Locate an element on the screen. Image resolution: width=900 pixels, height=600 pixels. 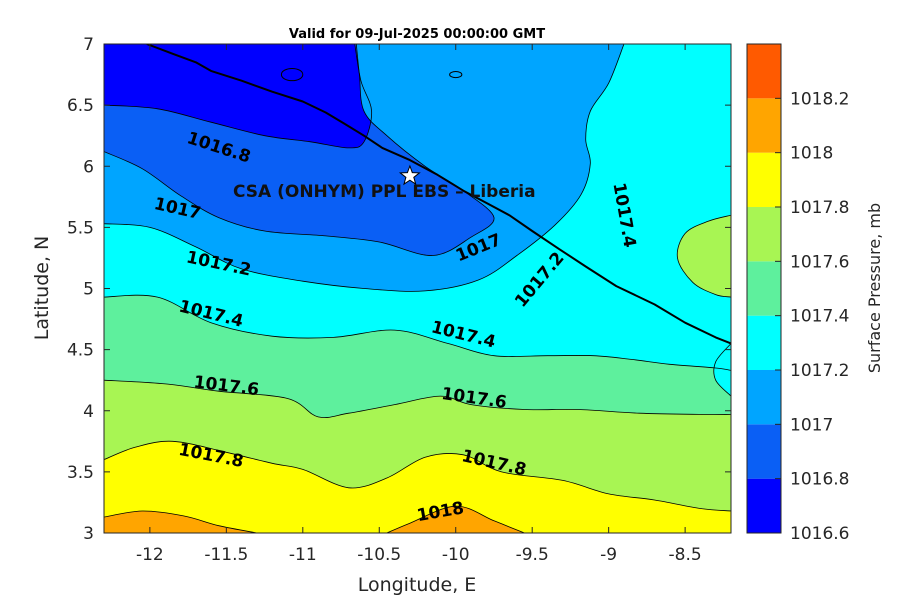
x-axis-label: Longitude, E is located at coordinates (417, 585).